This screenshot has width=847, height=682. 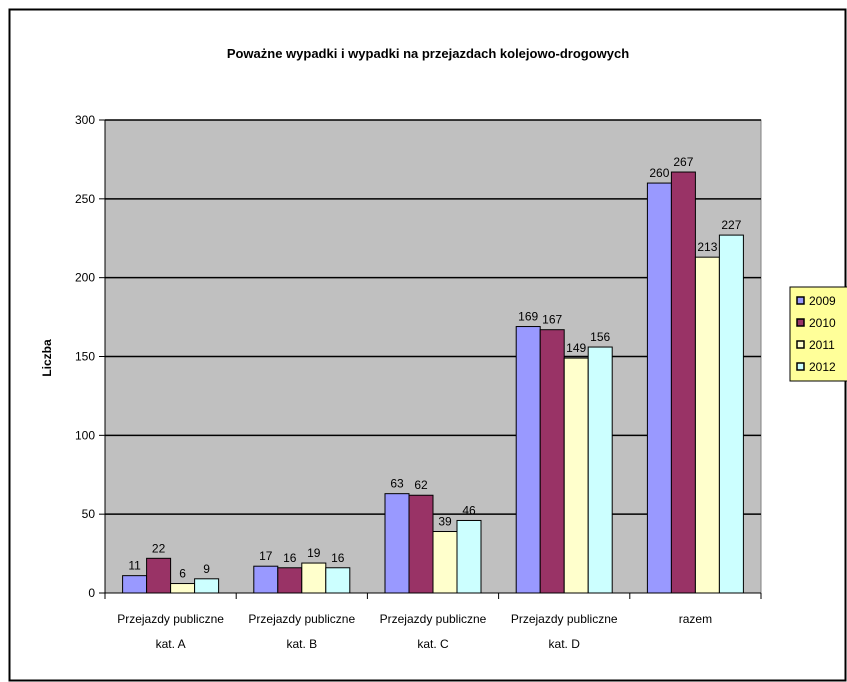 I want to click on y-axis-label: Liczba, so click(x=47, y=358).